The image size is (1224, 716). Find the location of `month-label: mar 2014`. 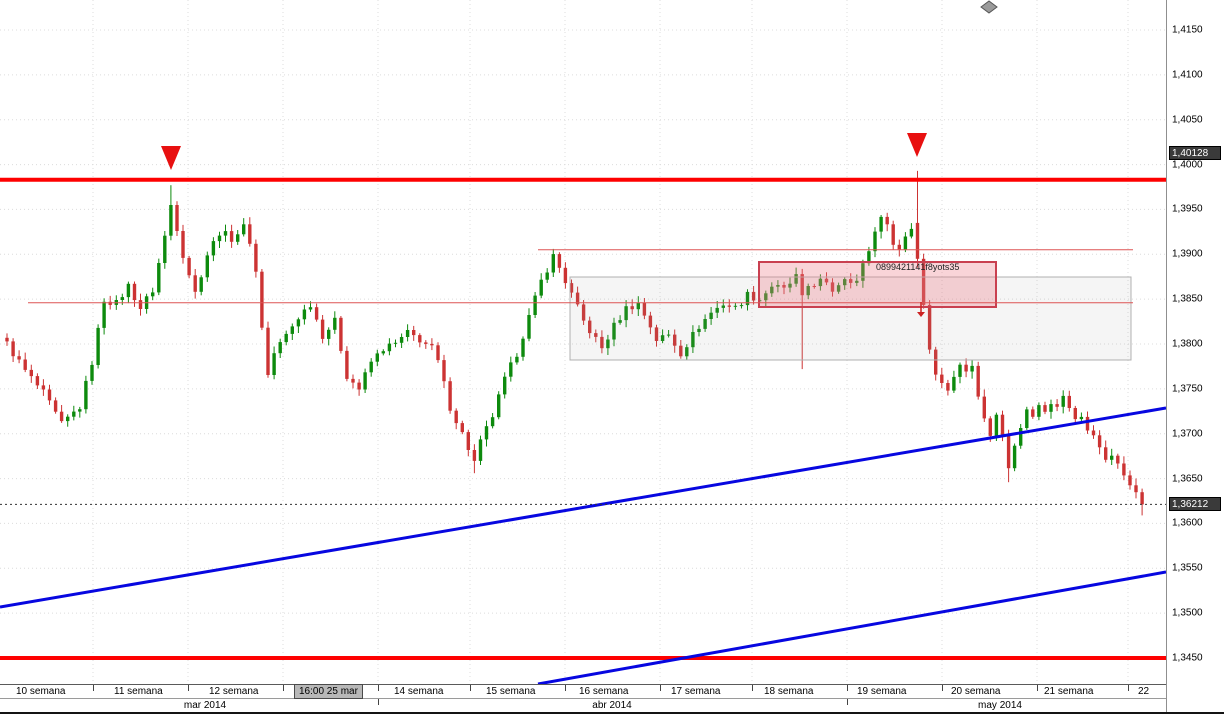

month-label: mar 2014 is located at coordinates (205, 705).